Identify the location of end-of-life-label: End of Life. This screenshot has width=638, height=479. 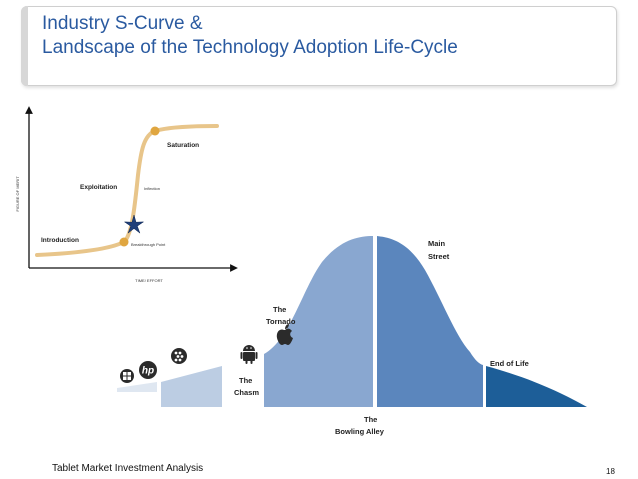
(509, 363).